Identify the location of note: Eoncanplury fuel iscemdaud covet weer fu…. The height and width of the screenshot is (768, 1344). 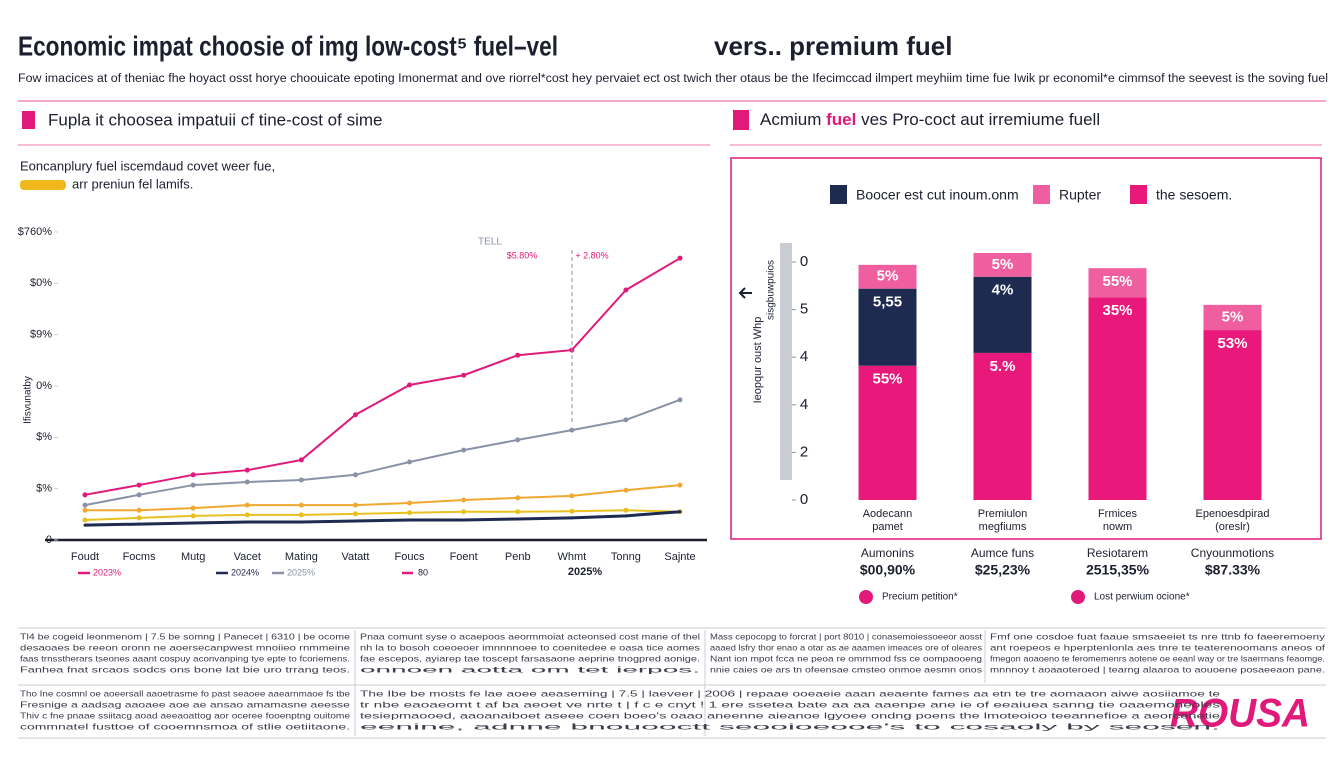
(147, 165).